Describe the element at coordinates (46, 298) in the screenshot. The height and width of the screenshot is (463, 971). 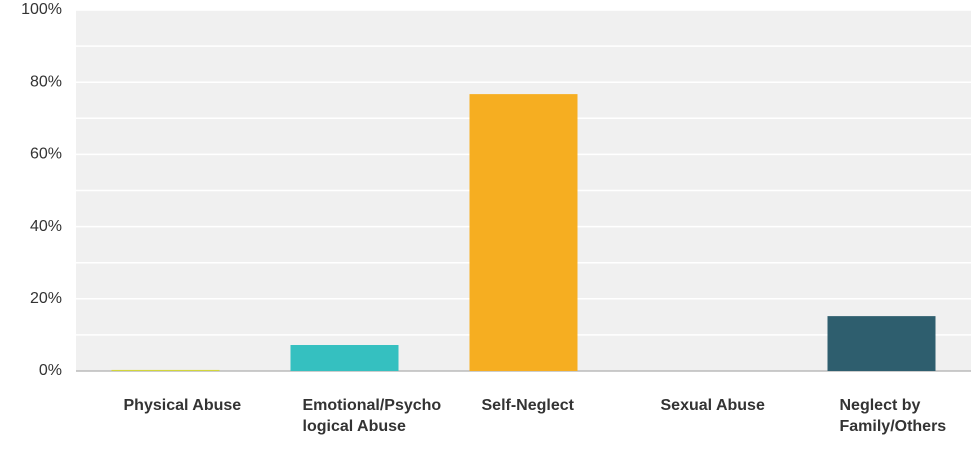
I see `y-tick-label: 20%` at that location.